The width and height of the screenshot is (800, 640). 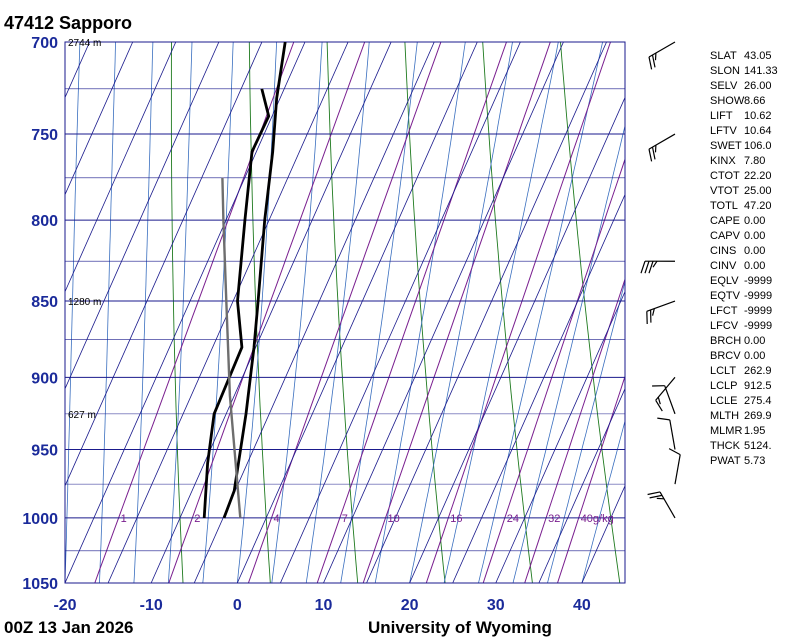 I want to click on pressure-tick-label: 1050, so click(x=40, y=584).